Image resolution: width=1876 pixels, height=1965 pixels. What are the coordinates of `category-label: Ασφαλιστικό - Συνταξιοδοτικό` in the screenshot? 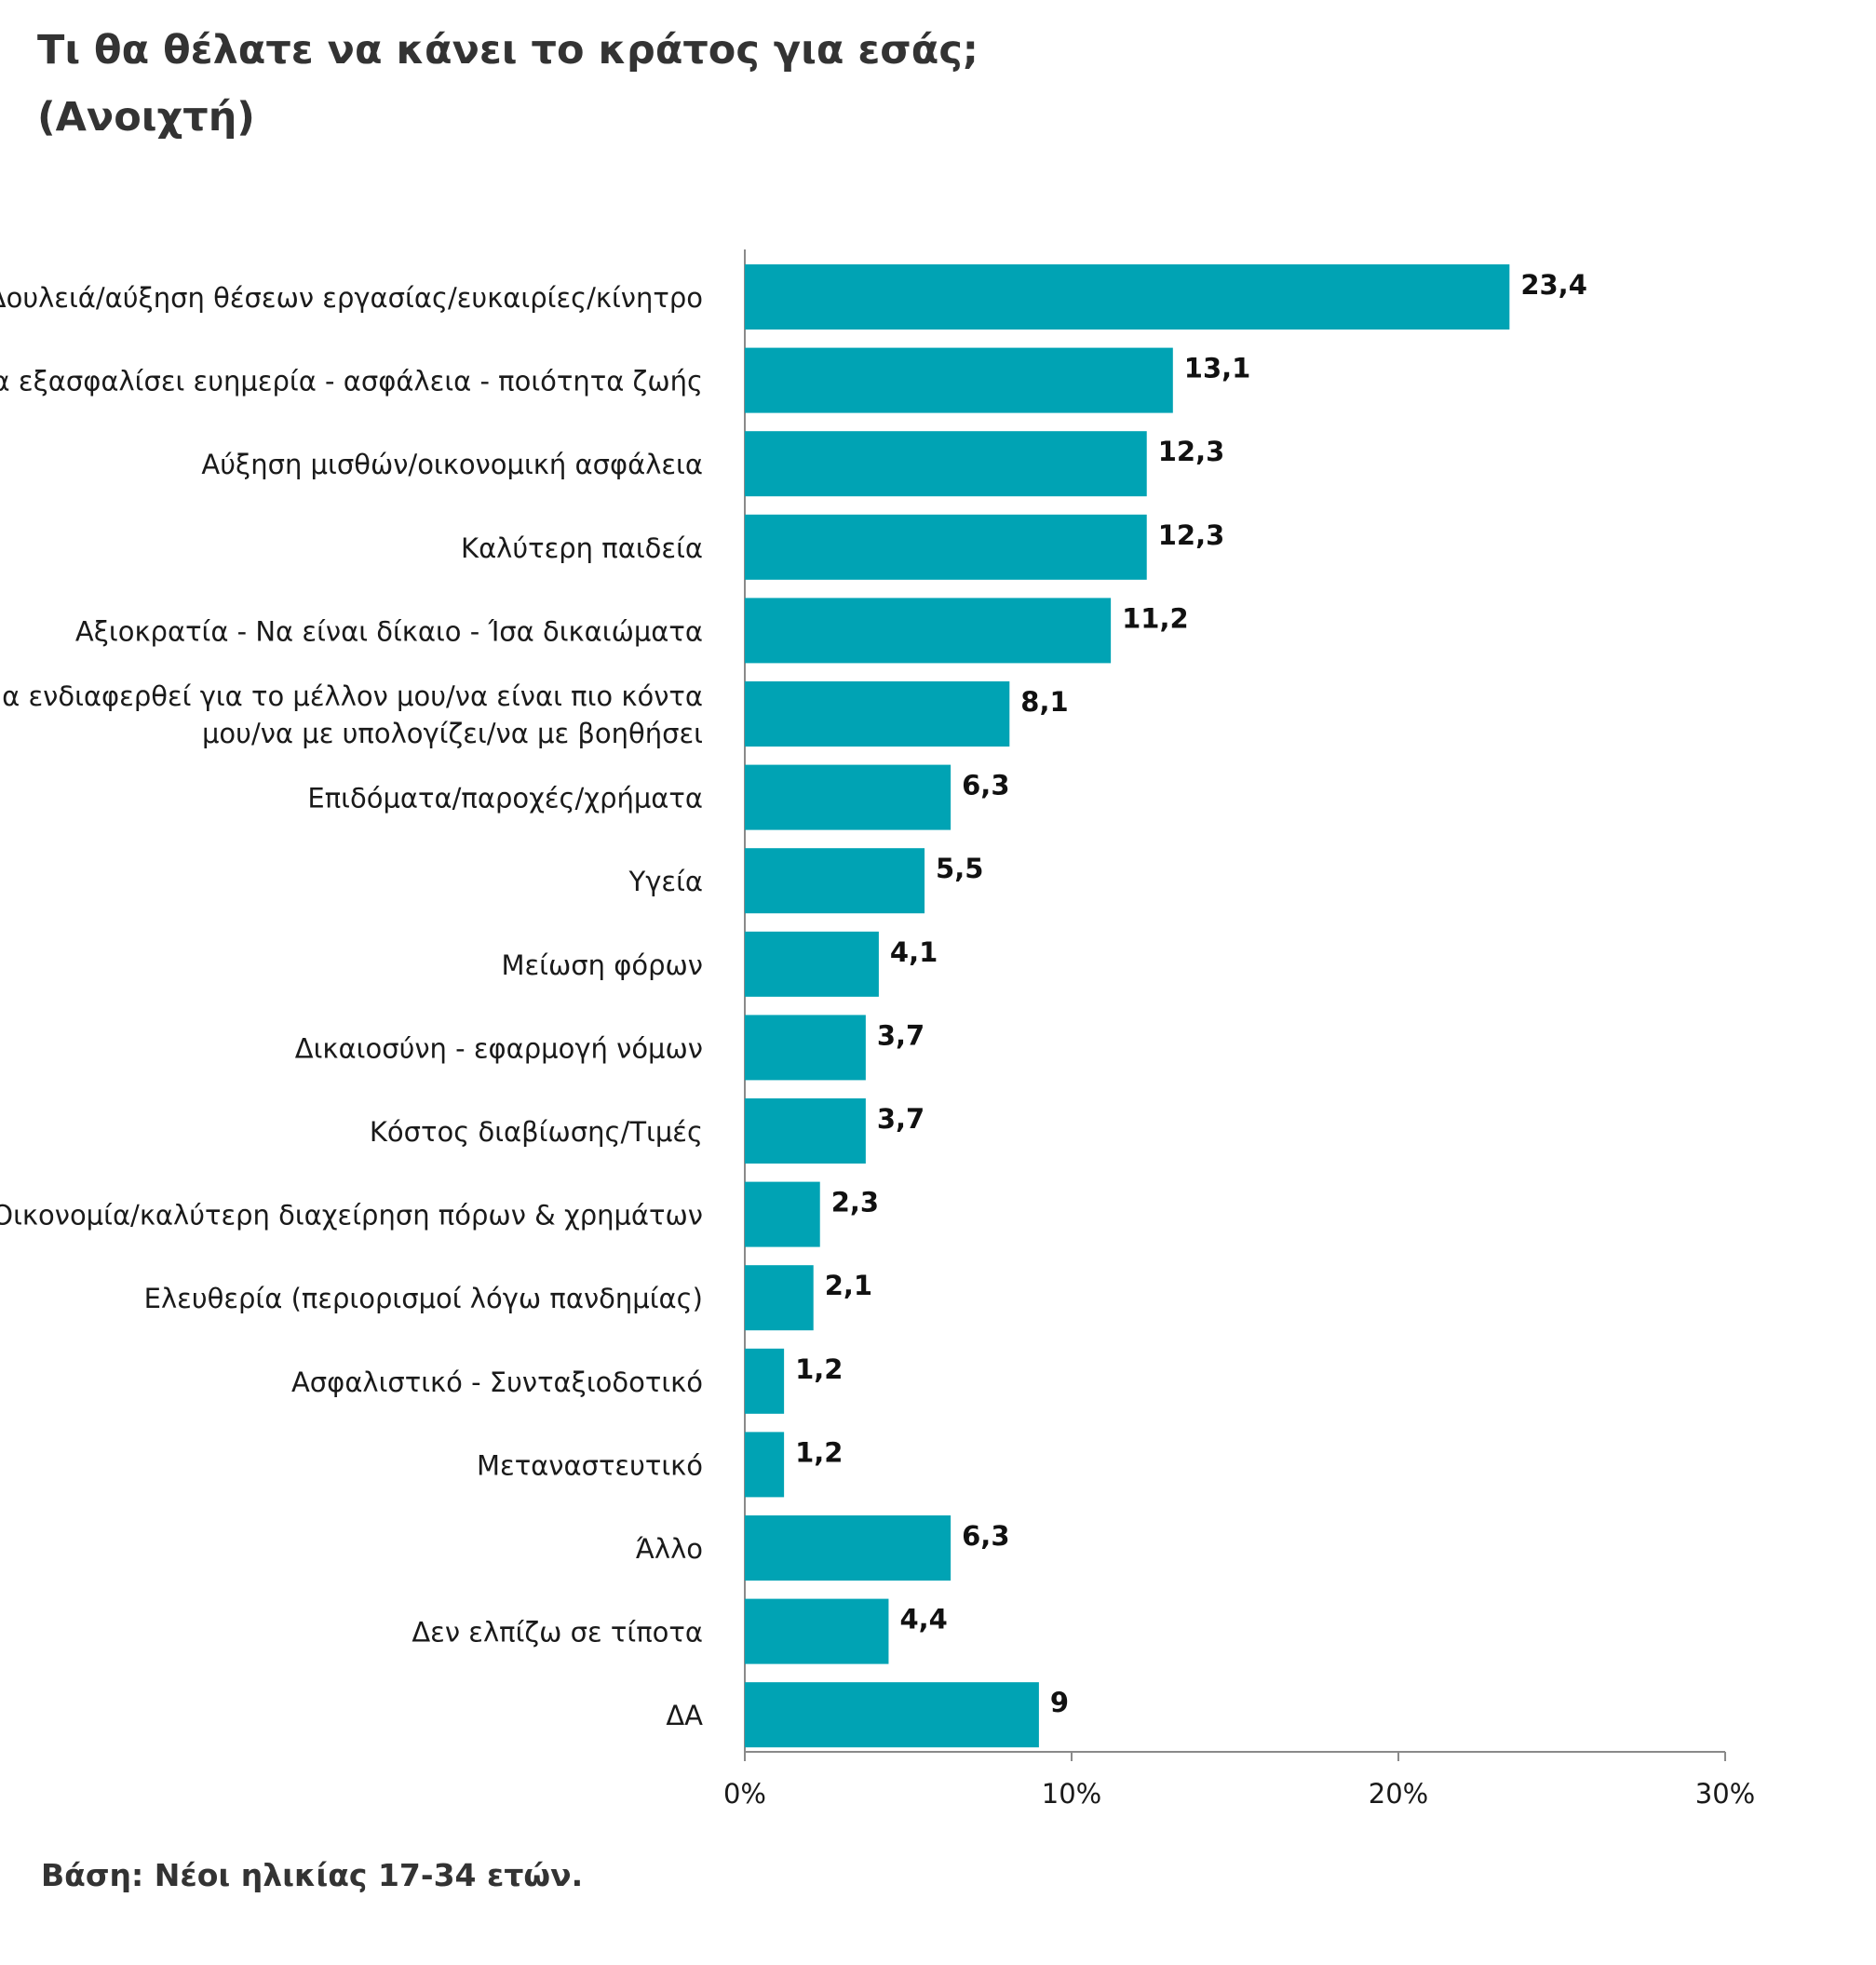 It's located at (497, 1382).